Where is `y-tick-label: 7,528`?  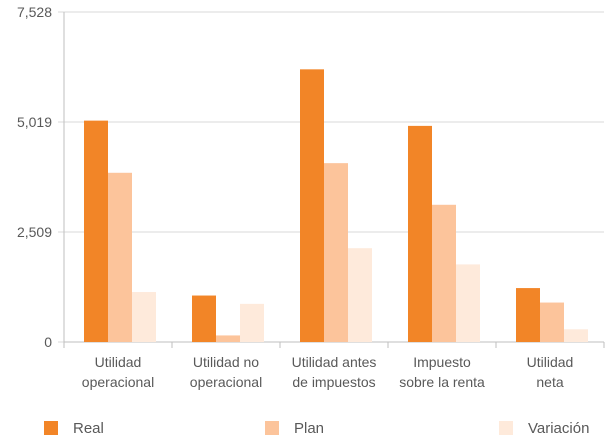
y-tick-label: 7,528 is located at coordinates (34, 12).